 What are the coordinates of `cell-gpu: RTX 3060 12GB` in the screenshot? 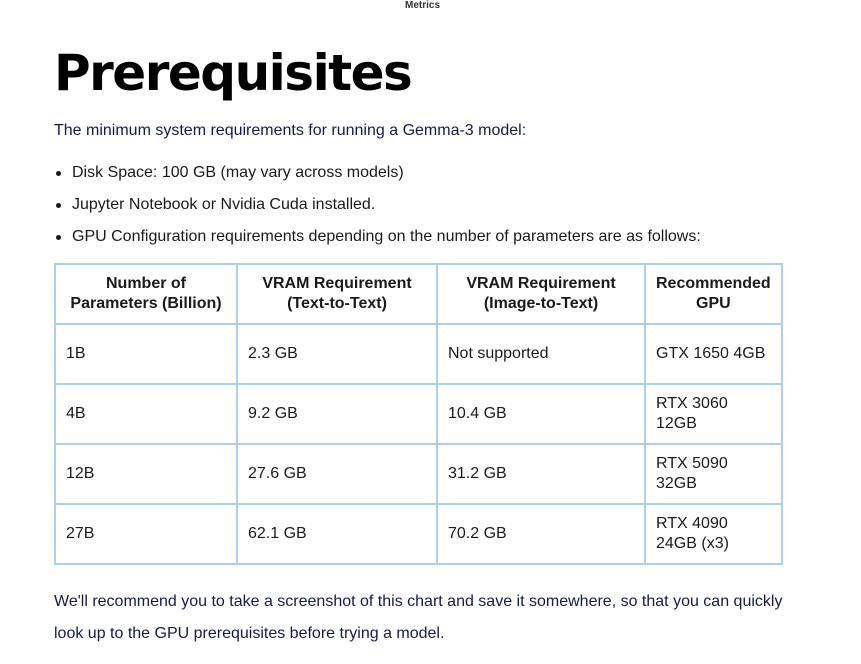 It's located at (713, 414).